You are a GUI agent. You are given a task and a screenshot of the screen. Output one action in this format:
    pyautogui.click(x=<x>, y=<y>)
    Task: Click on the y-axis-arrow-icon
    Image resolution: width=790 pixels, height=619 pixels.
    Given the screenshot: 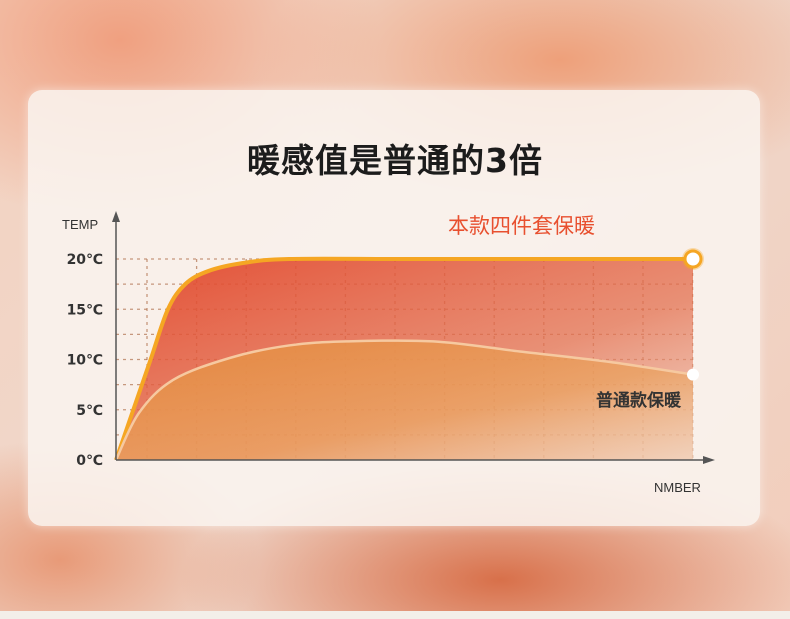 What is the action you would take?
    pyautogui.click(x=116, y=216)
    